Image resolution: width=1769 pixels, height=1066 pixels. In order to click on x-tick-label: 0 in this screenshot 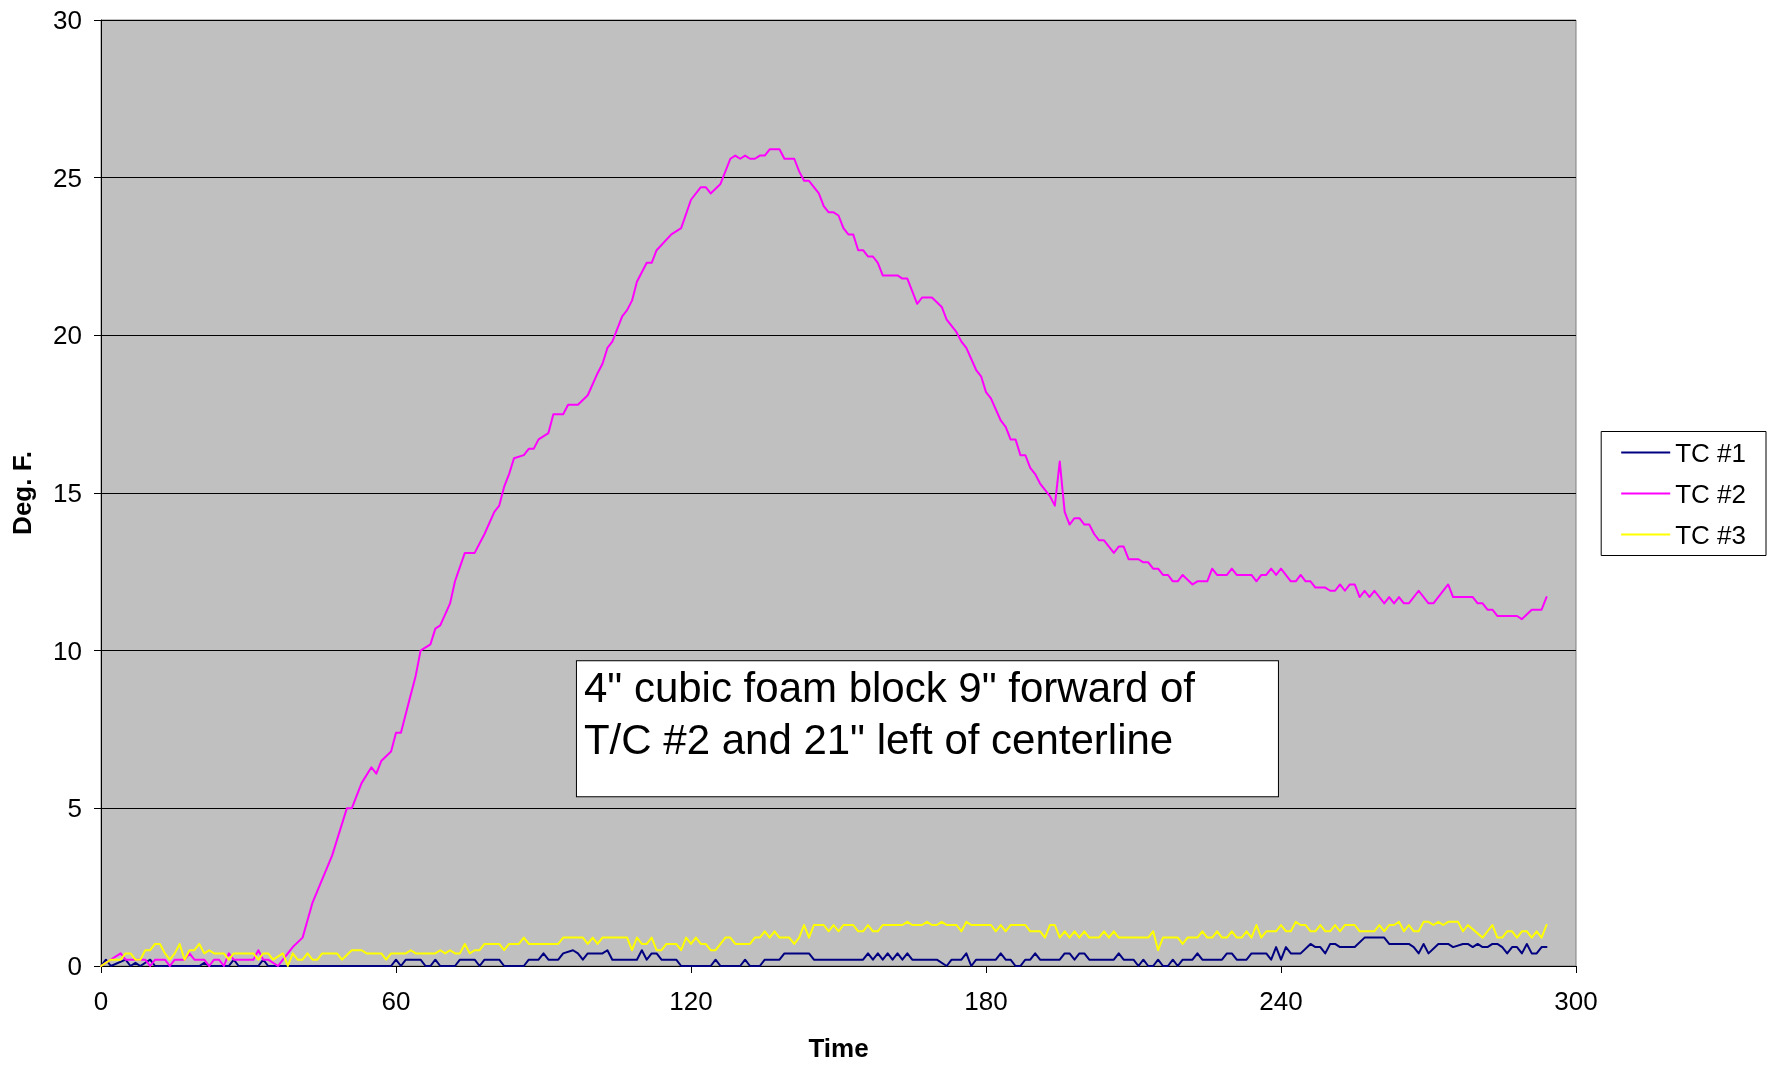, I will do `click(101, 1001)`.